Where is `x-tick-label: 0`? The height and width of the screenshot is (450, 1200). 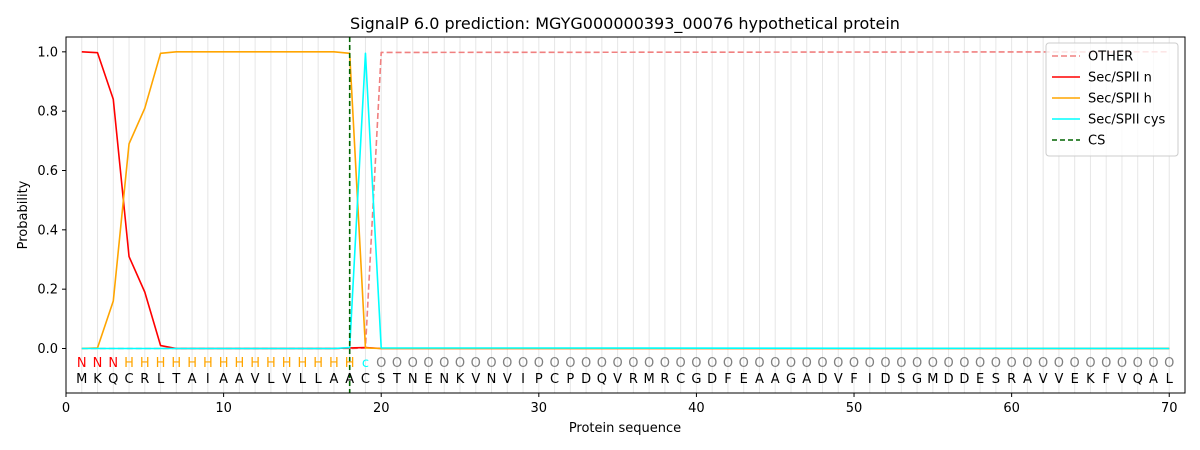 x-tick-label: 0 is located at coordinates (66, 408).